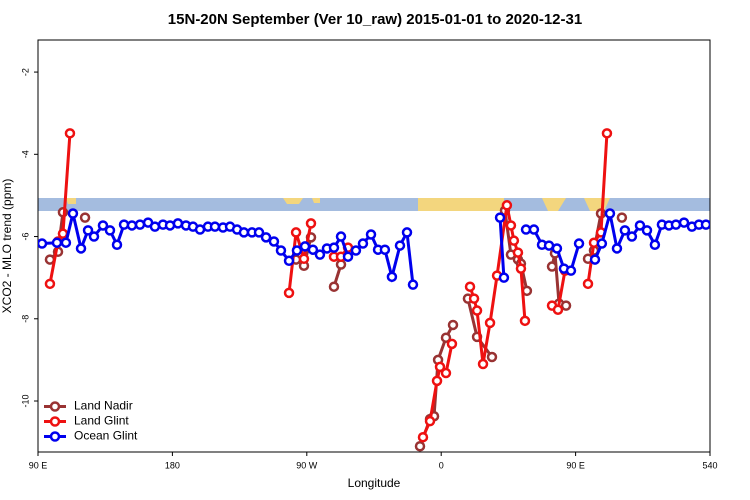 Image resolution: width=750 pixels, height=500 pixels. I want to click on y-axis-label: XCO2 - MLO trend (ppm), so click(7, 246).